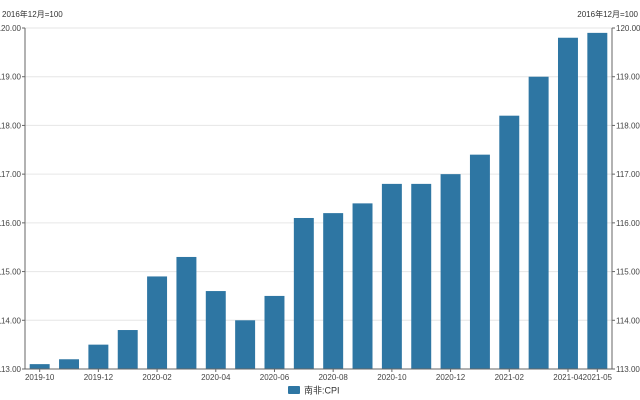  What do you see at coordinates (294, 390) in the screenshot?
I see `legend-swatch` at bounding box center [294, 390].